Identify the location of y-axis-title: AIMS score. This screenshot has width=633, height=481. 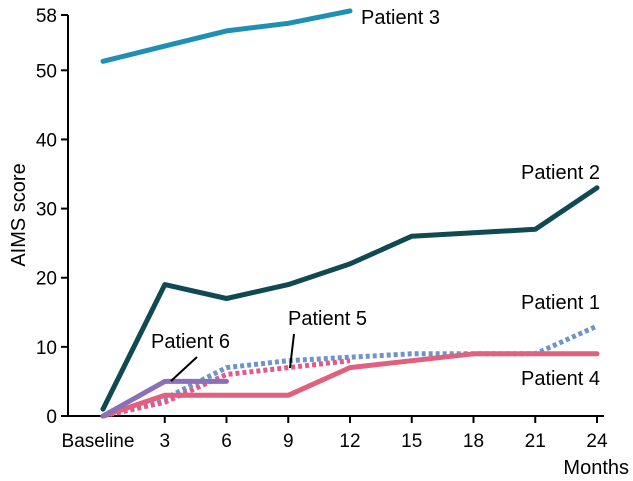
(19, 214).